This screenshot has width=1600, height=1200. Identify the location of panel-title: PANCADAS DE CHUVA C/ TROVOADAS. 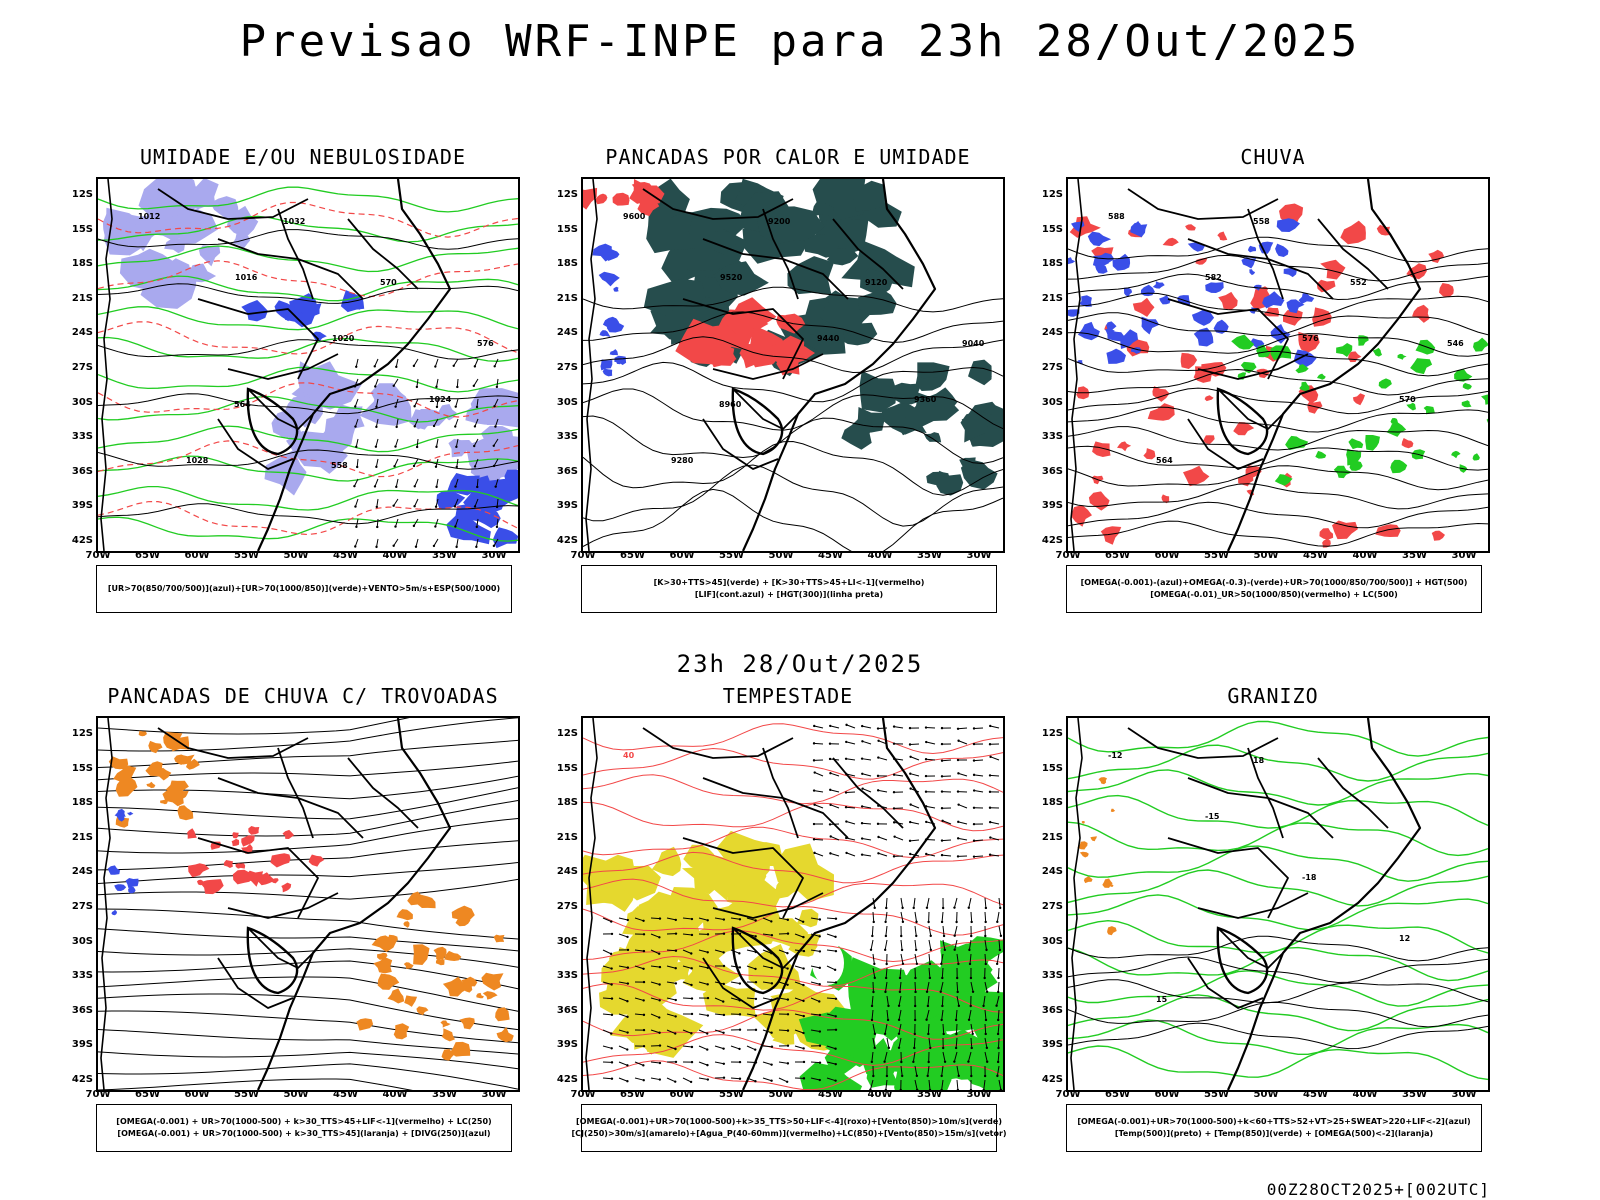
(303, 696).